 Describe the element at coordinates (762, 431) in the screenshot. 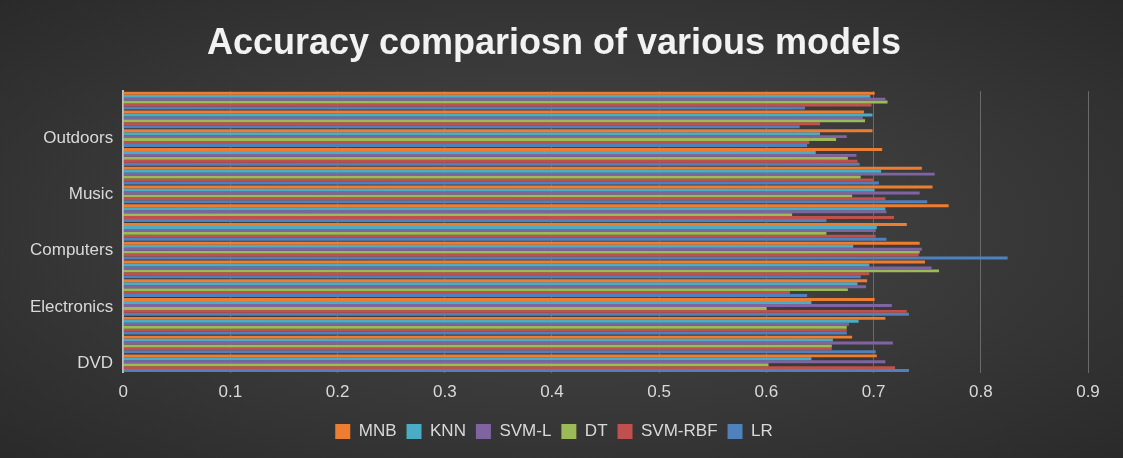

I see `legend-label: LR` at that location.